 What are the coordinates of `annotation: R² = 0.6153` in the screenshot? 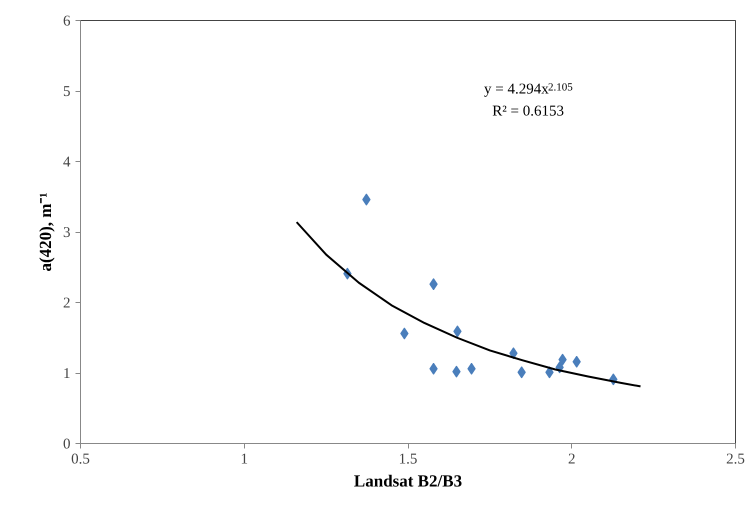 It's located at (528, 112).